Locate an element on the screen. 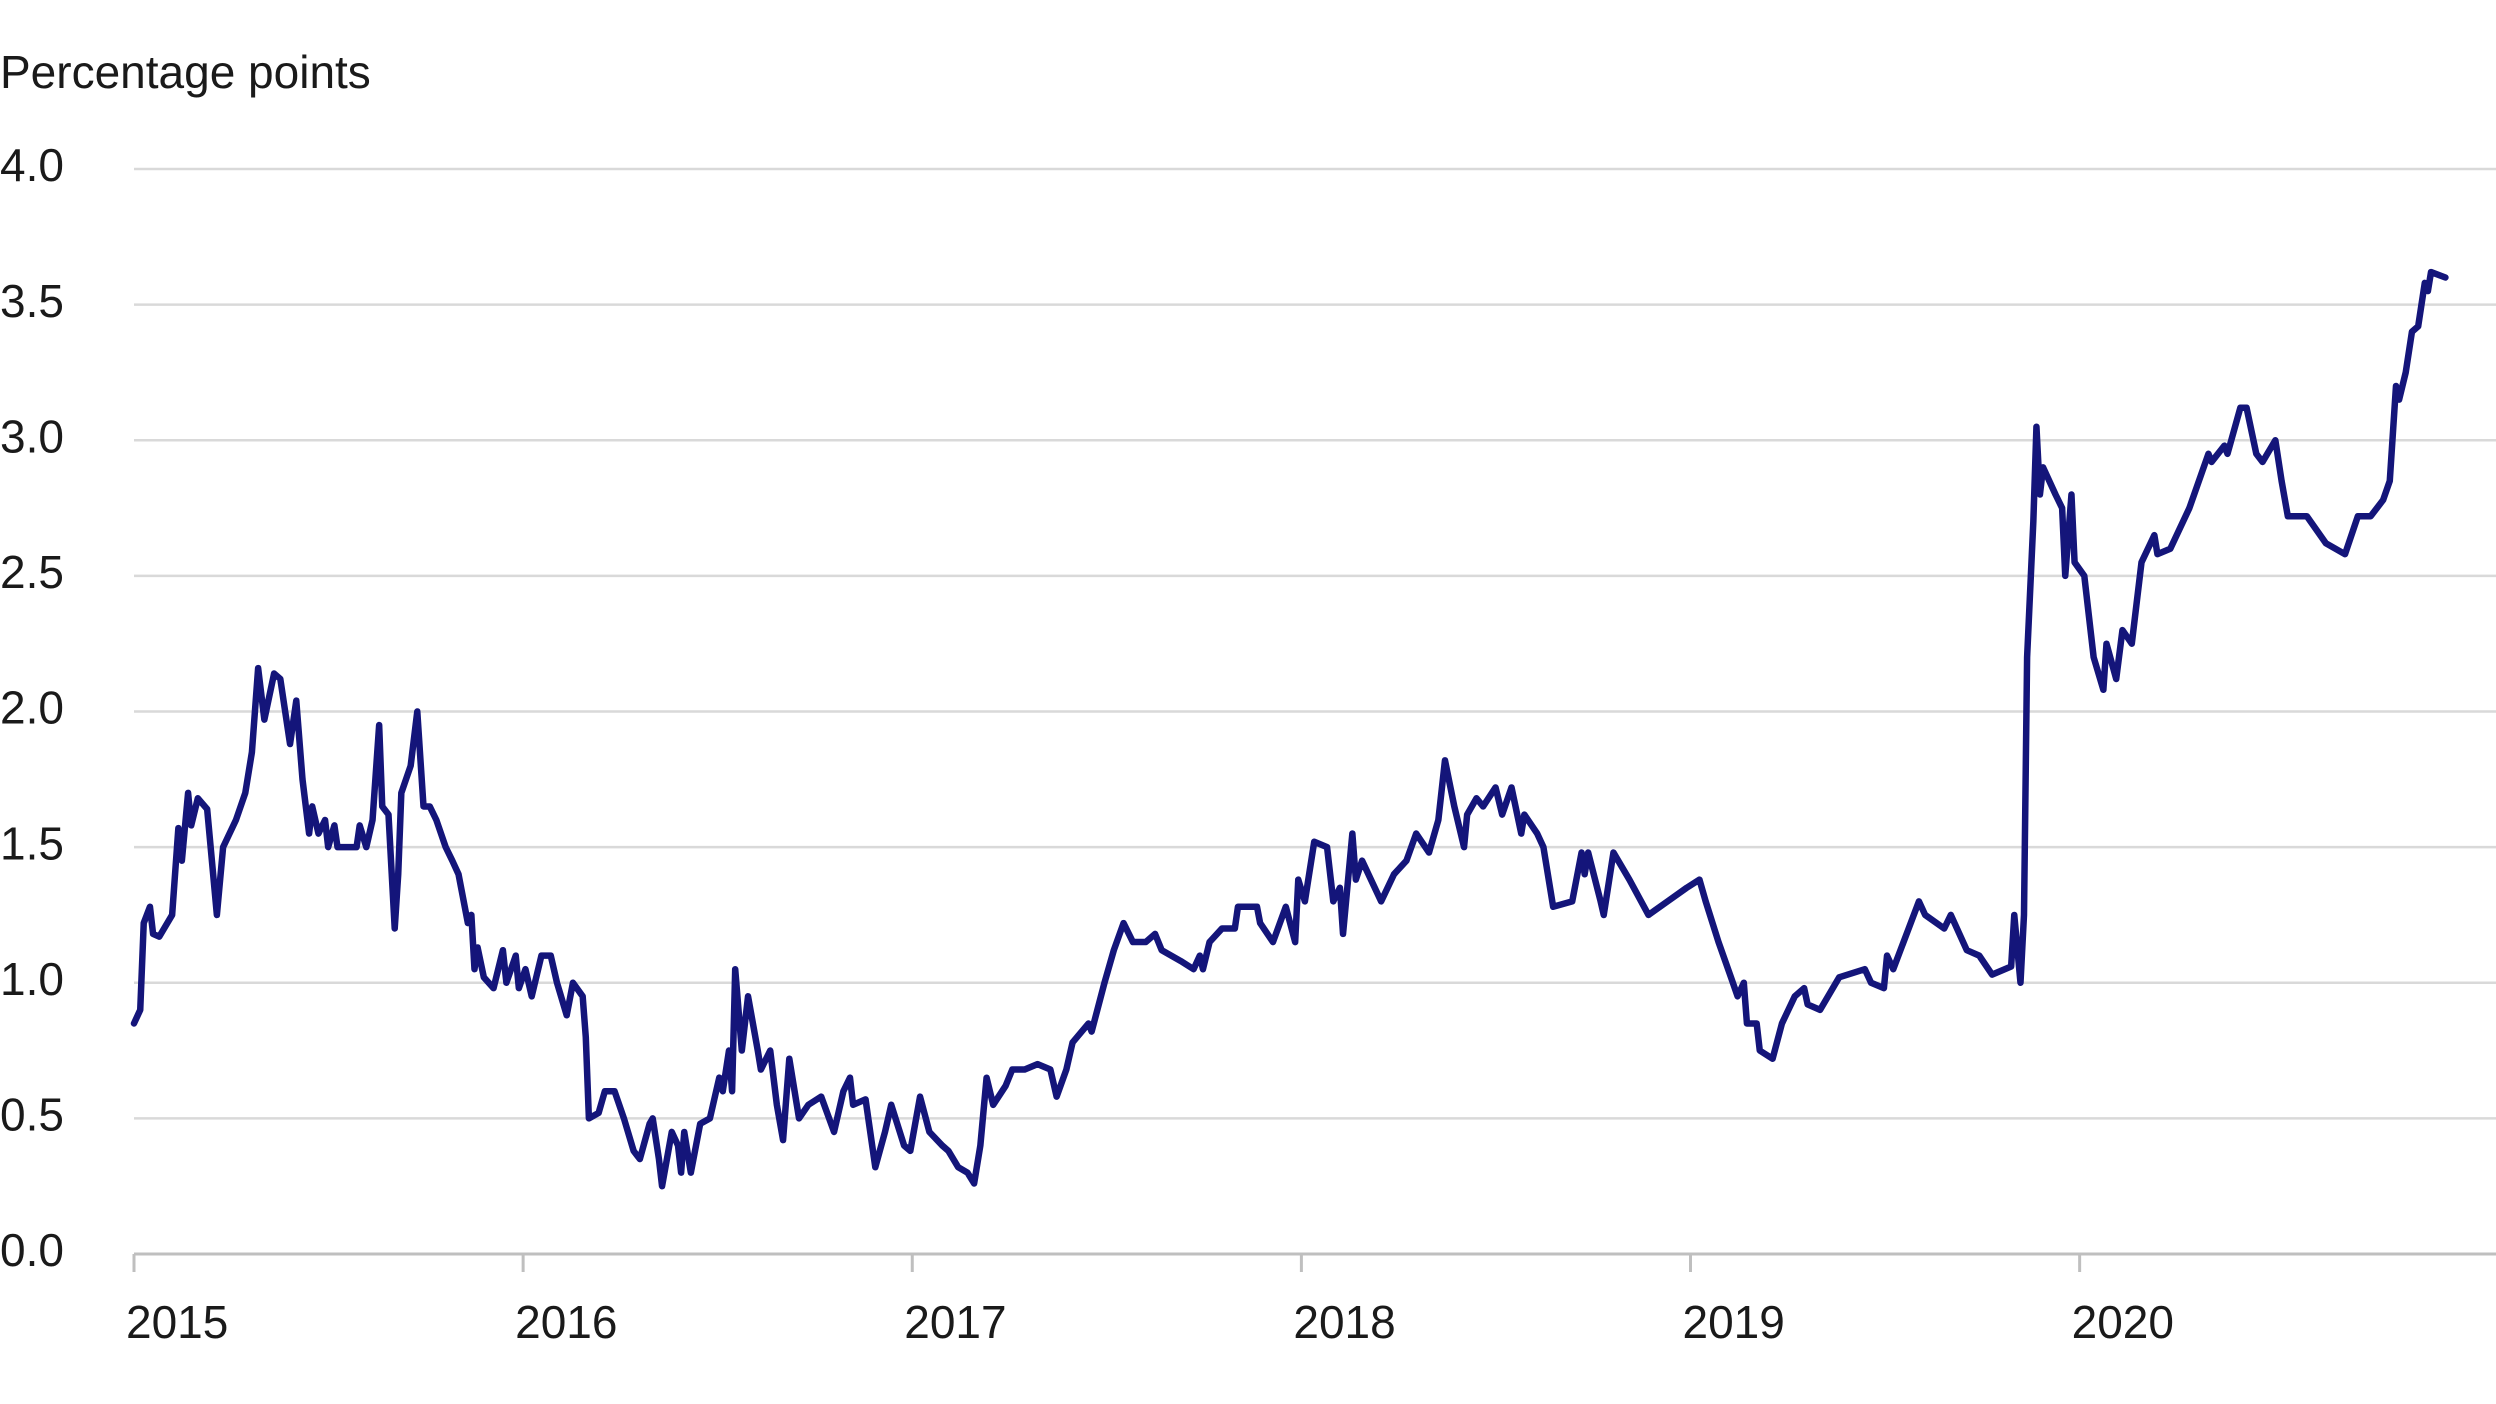  x-tick-label: 2015 is located at coordinates (177, 1322).